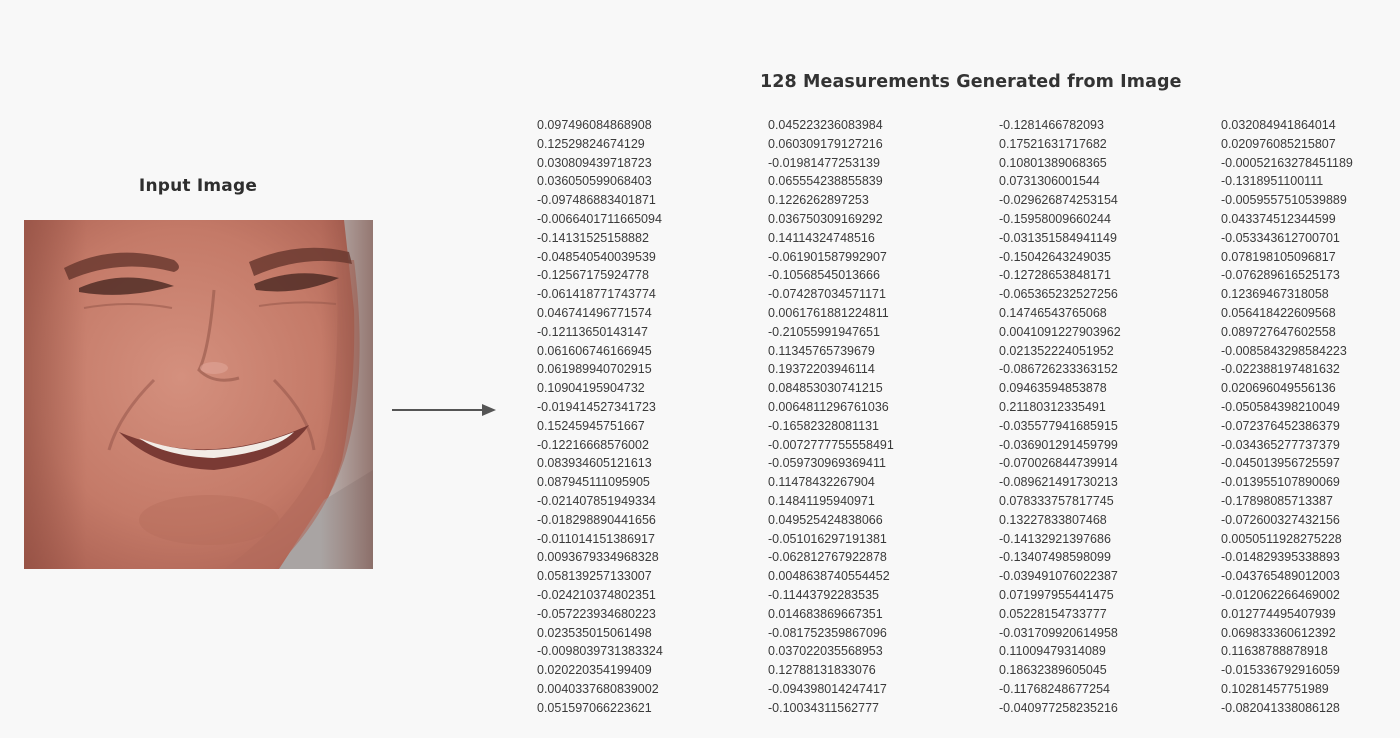 Image resolution: width=1400 pixels, height=738 pixels. I want to click on measurement-value: 0.0093679334968328, so click(598, 557).